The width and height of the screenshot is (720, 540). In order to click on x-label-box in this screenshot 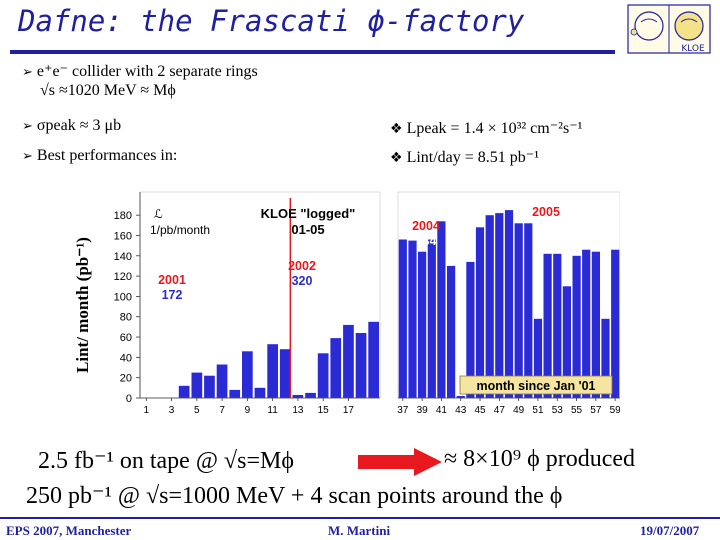, I will do `click(536, 385)`.